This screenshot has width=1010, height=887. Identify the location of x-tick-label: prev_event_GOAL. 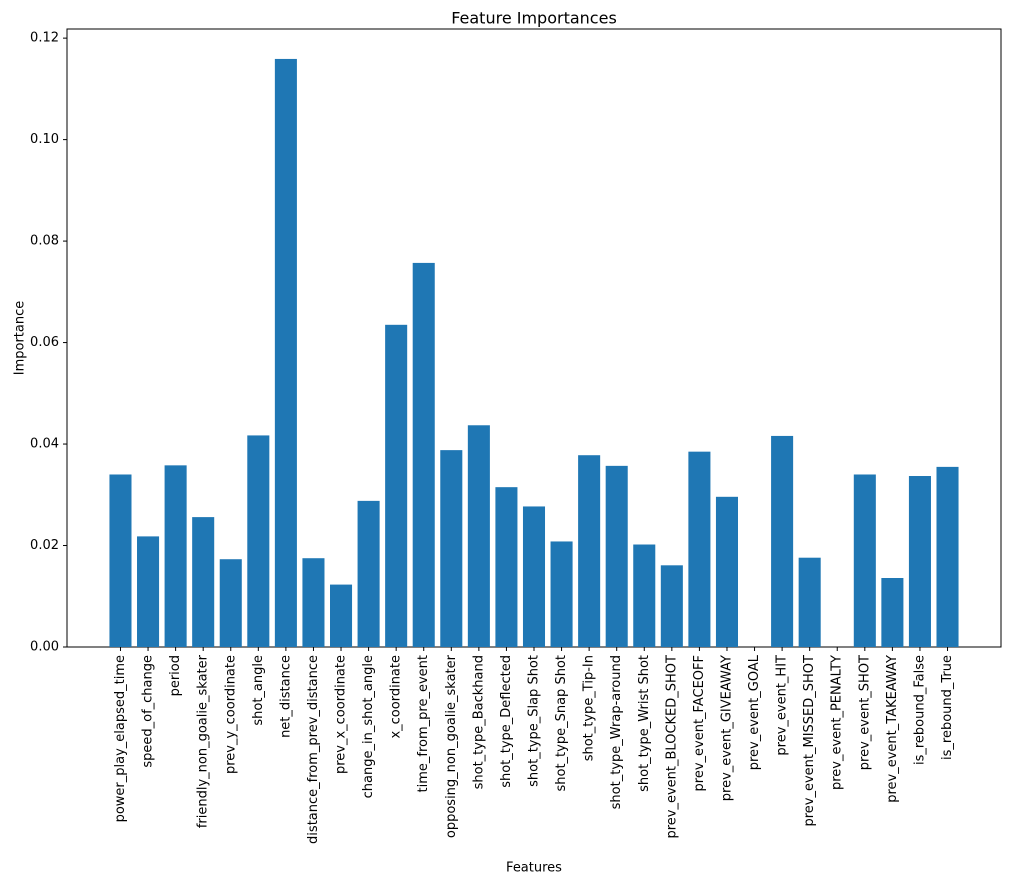
(754, 712).